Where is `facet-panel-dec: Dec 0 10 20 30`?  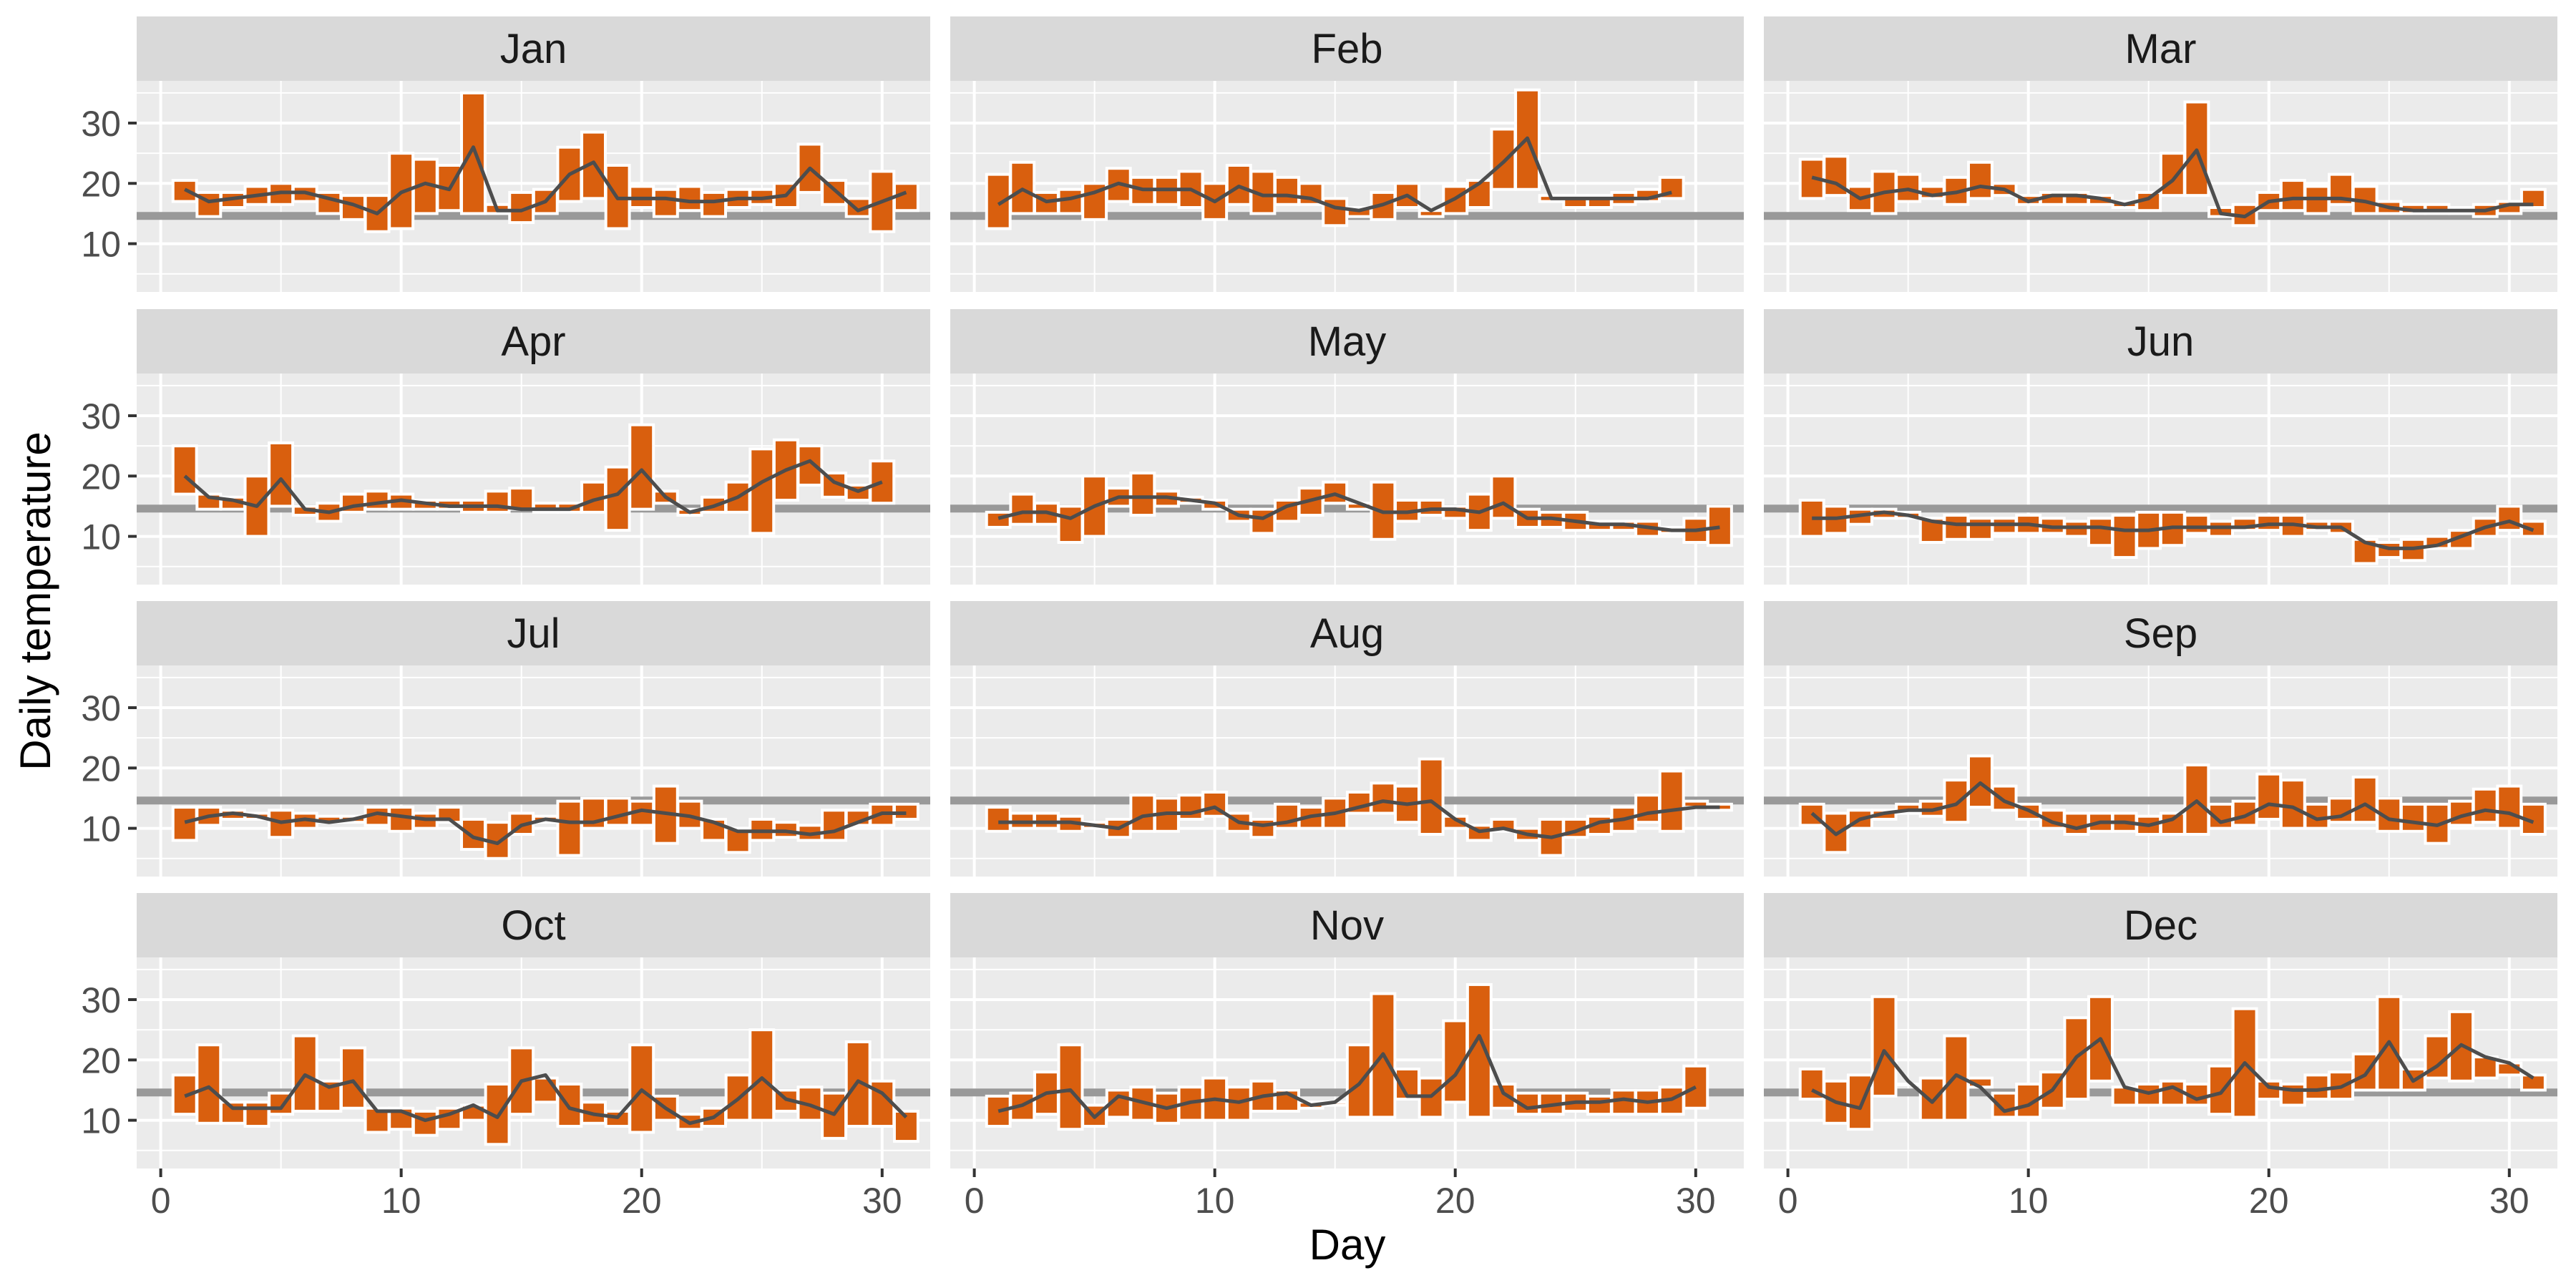 facet-panel-dec: Dec 0 10 20 30 is located at coordinates (2160, 1057).